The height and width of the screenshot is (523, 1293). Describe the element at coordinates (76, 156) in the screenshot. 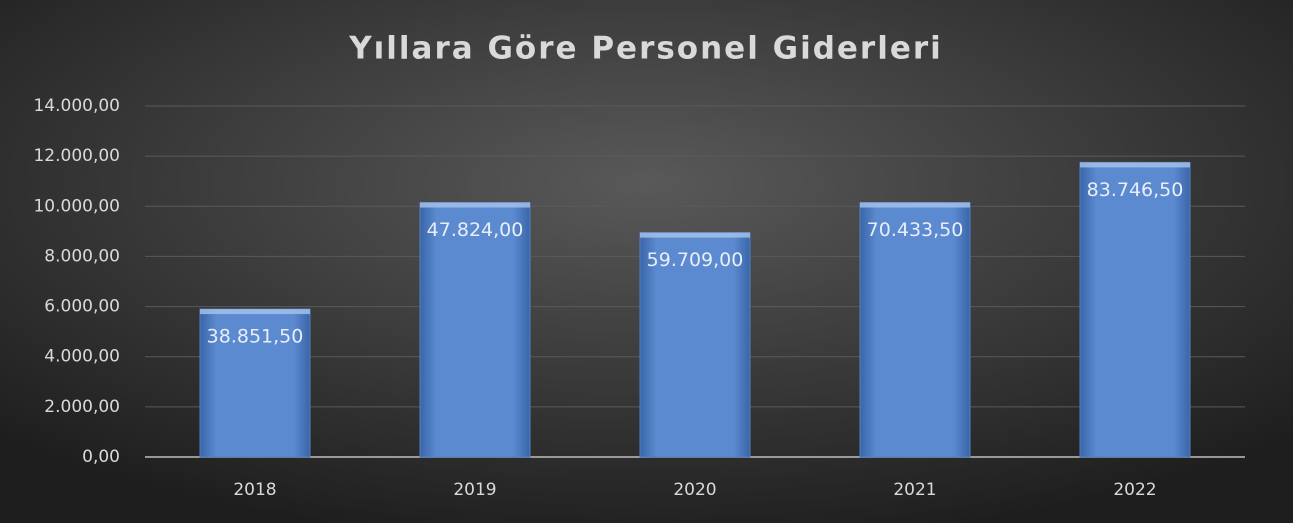

I see `y-tick-label: 12.000,00` at that location.